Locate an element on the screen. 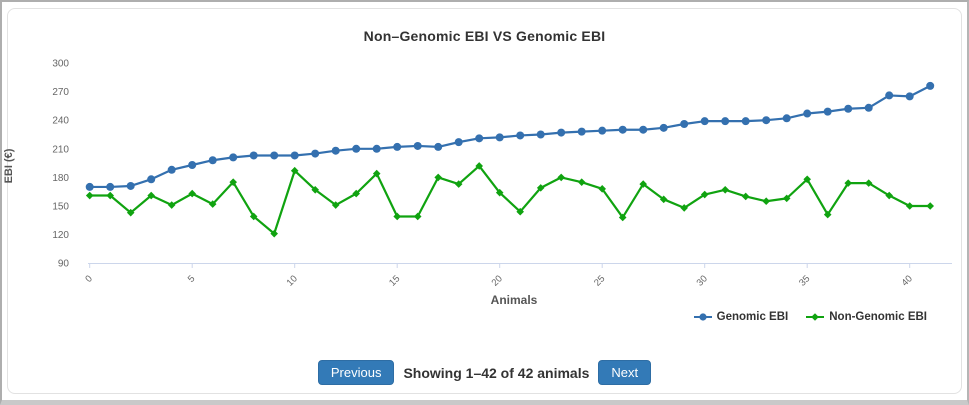 The height and width of the screenshot is (405, 969). legend-item-non-genomic-ebi: Non-Genomic EBI is located at coordinates (866, 317).